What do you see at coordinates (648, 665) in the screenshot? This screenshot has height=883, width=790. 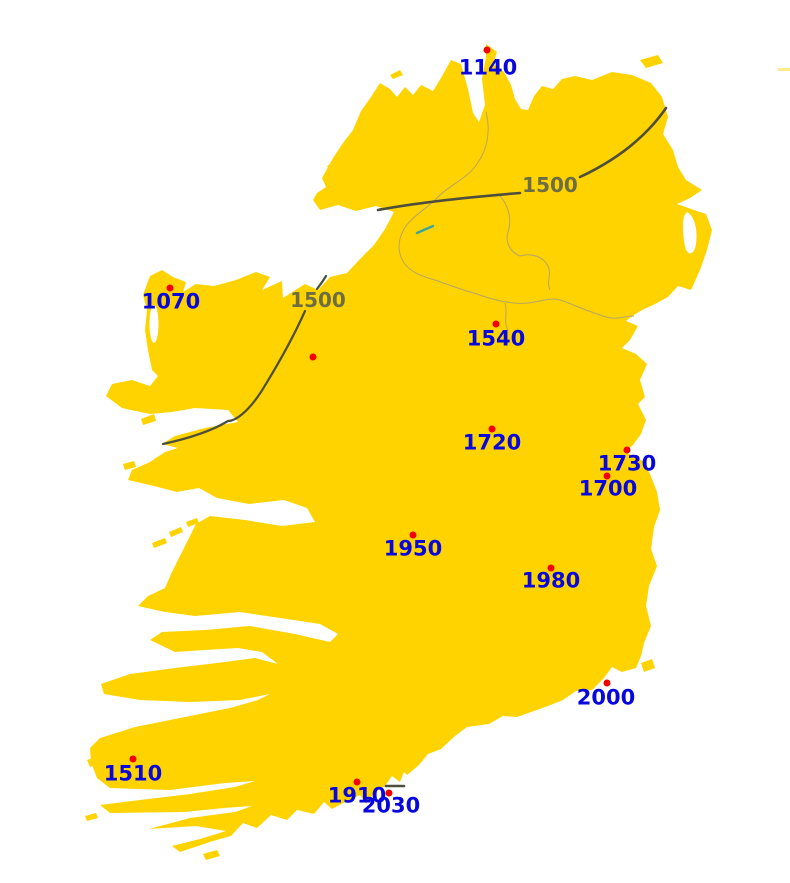 I see `rosslare-point-islet` at bounding box center [648, 665].